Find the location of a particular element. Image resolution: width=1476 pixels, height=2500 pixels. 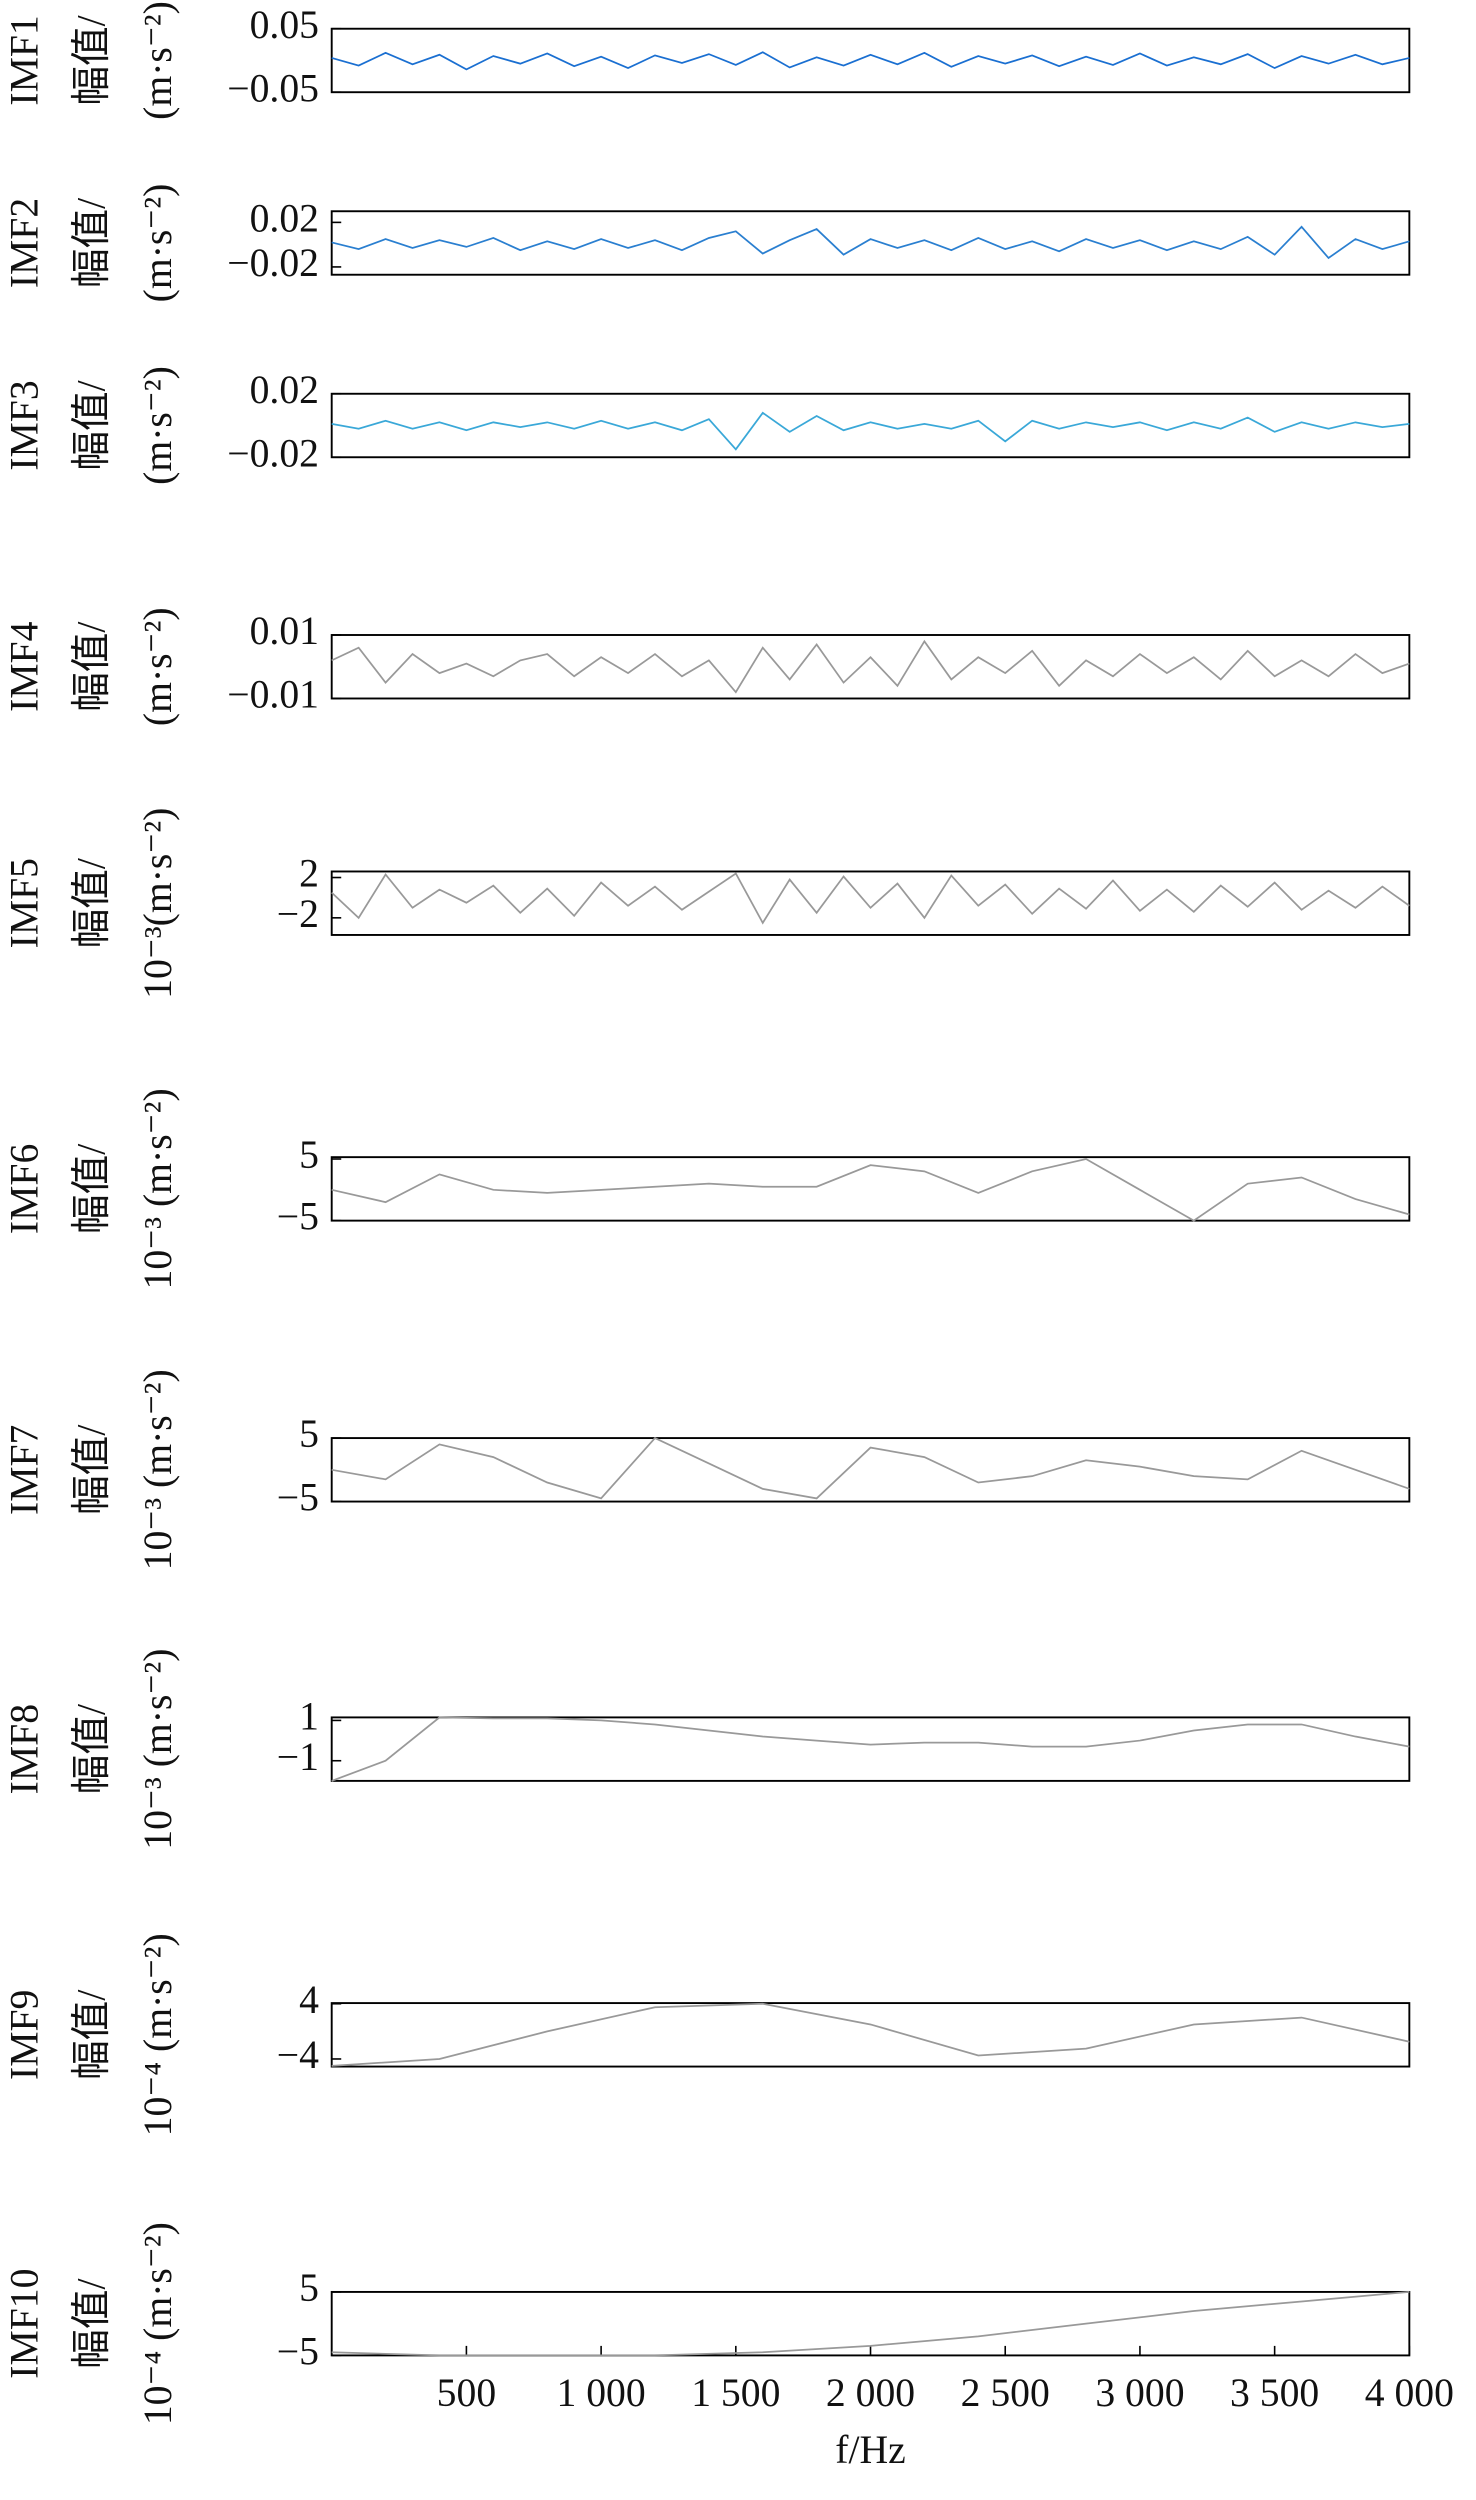

subplot: IMF1 幅值/ (m·s⁻²) 0.05 −0.05 is located at coordinates (707, 60).